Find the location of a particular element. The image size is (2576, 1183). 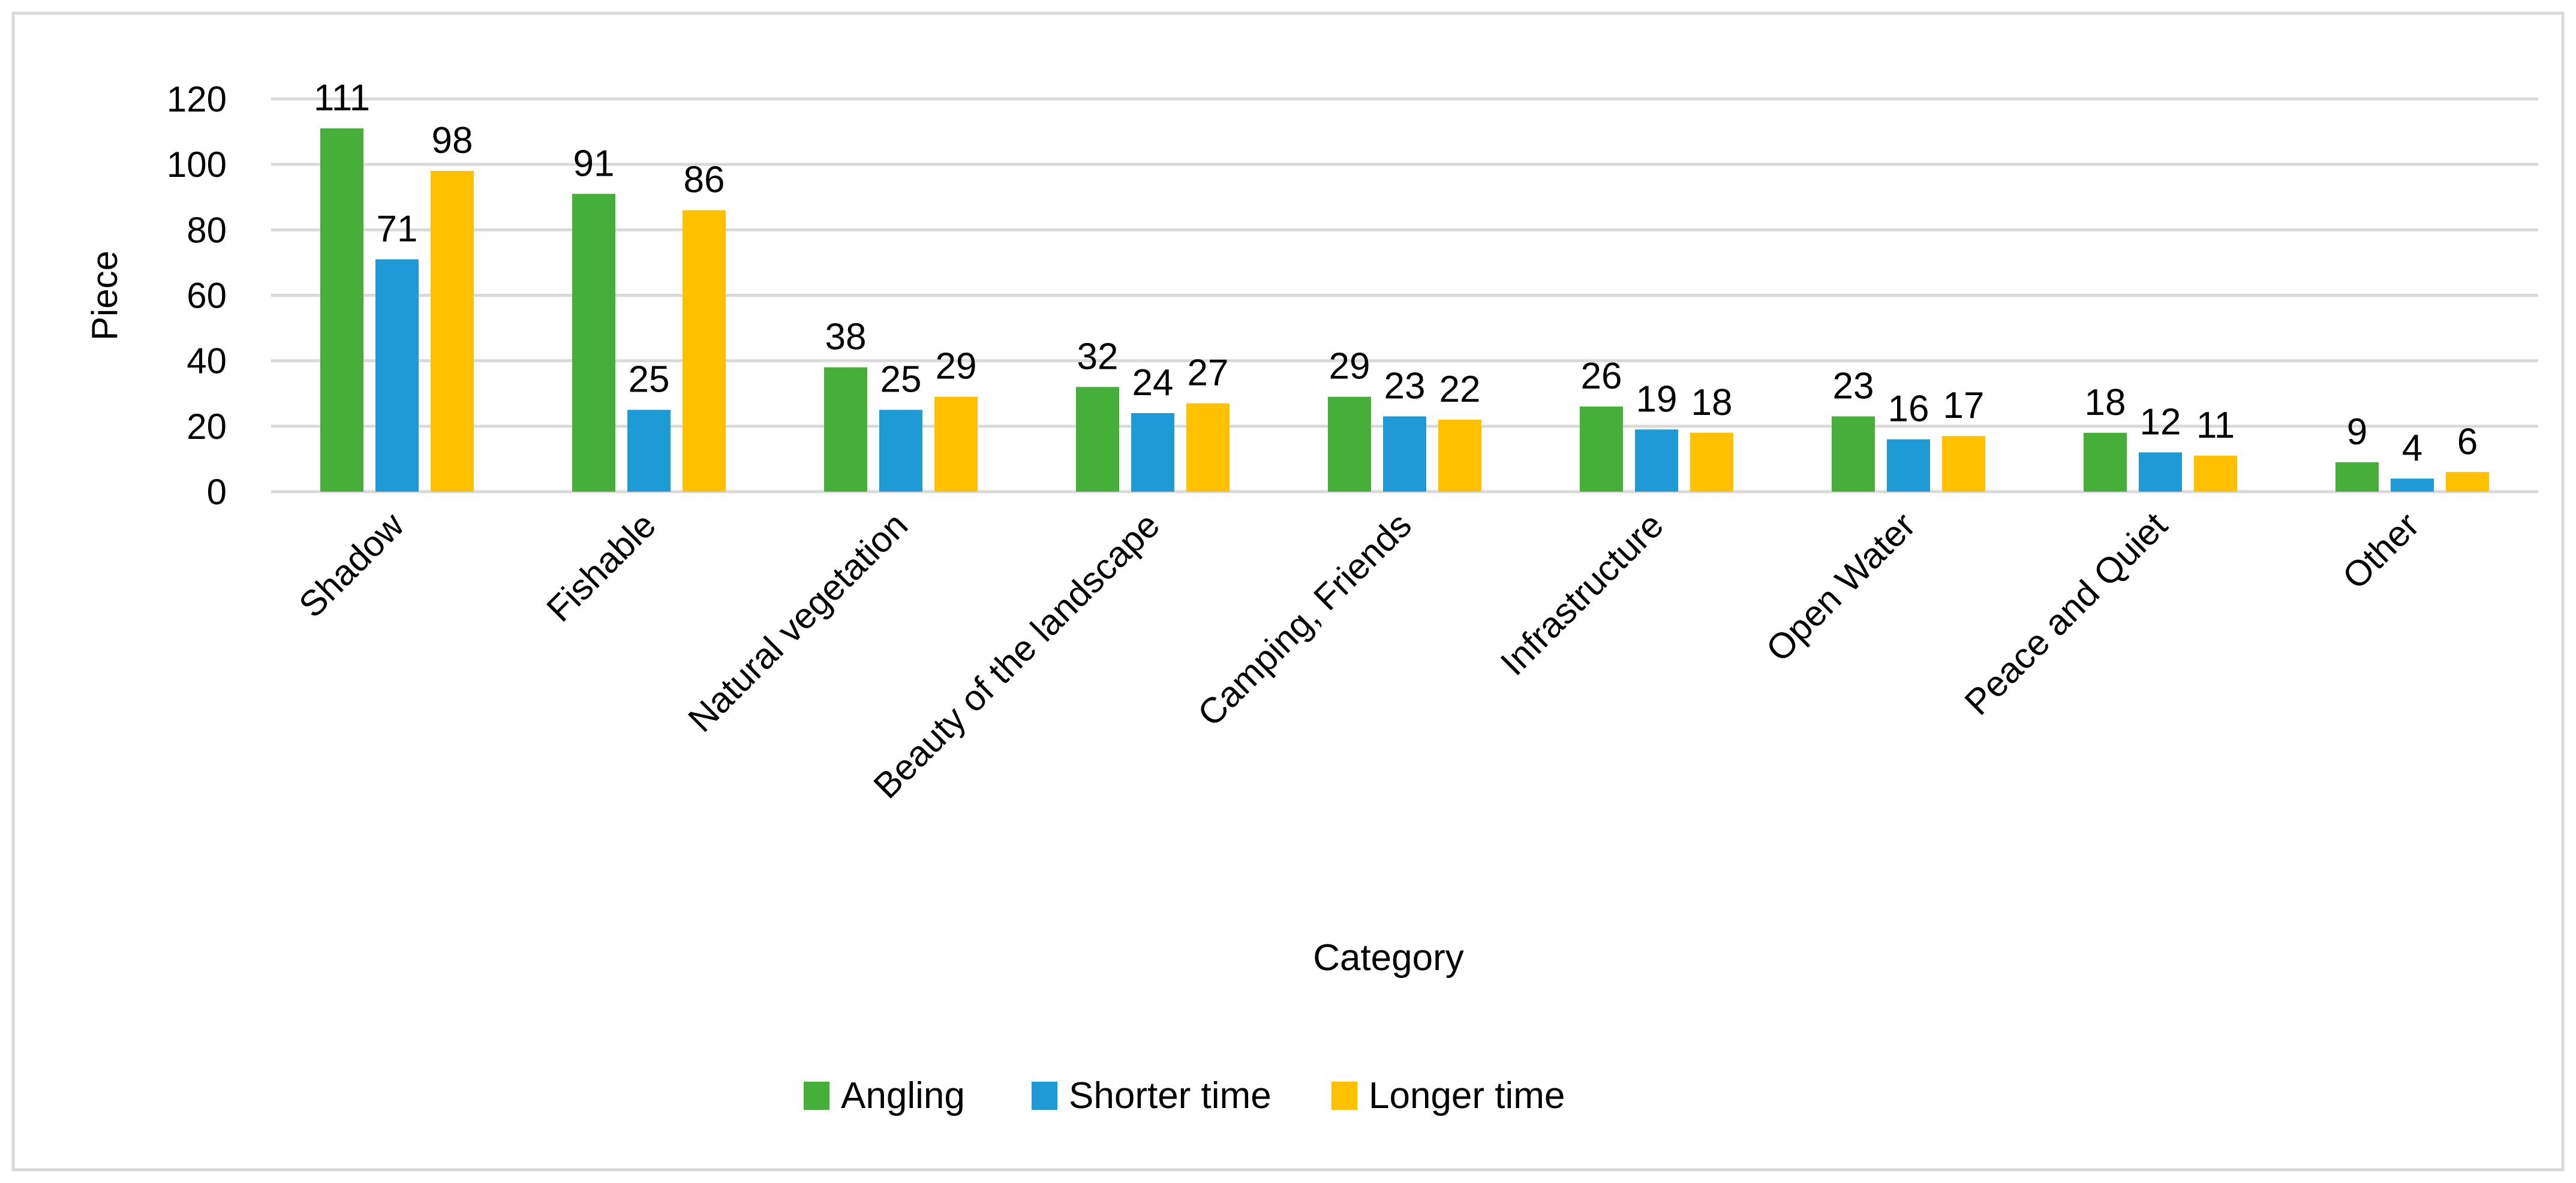

data-label: 32 is located at coordinates (1098, 356).